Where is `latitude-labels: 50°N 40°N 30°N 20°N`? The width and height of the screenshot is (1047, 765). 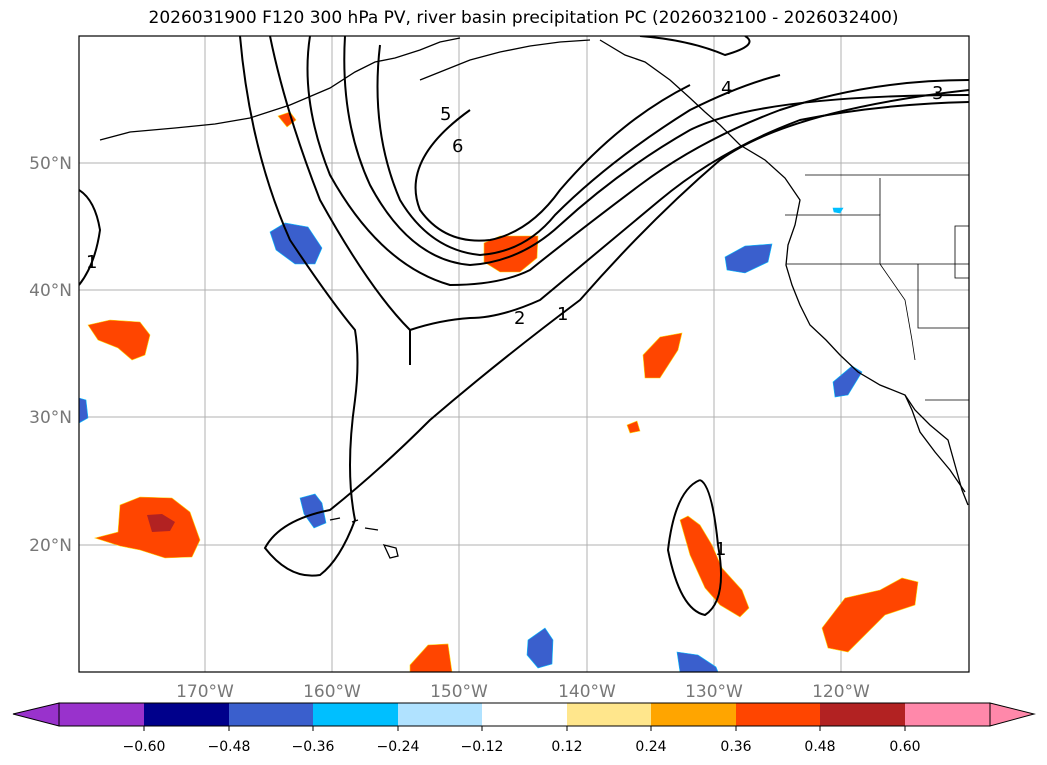
latitude-labels: 50°N 40°N 30°N 20°N is located at coordinates (50, 355).